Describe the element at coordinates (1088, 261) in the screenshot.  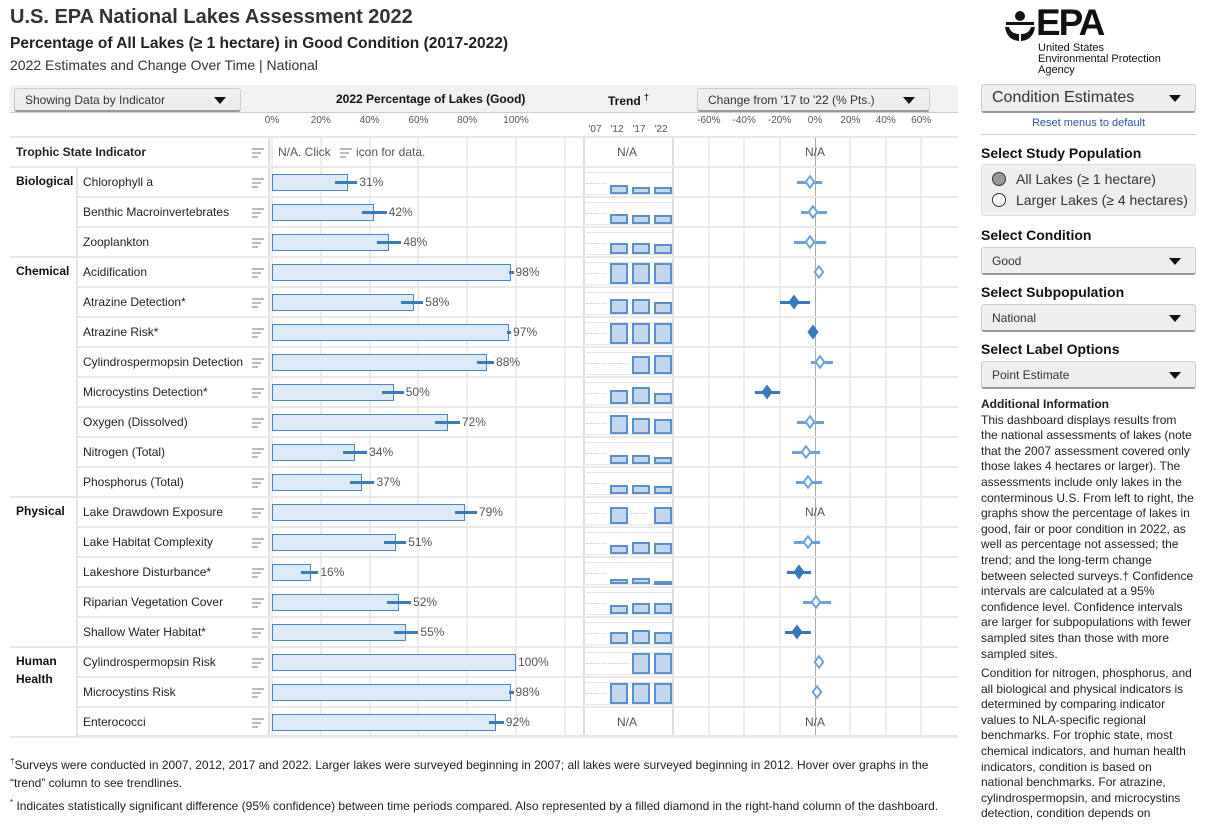
I see `condition-dropdown: Good` at that location.